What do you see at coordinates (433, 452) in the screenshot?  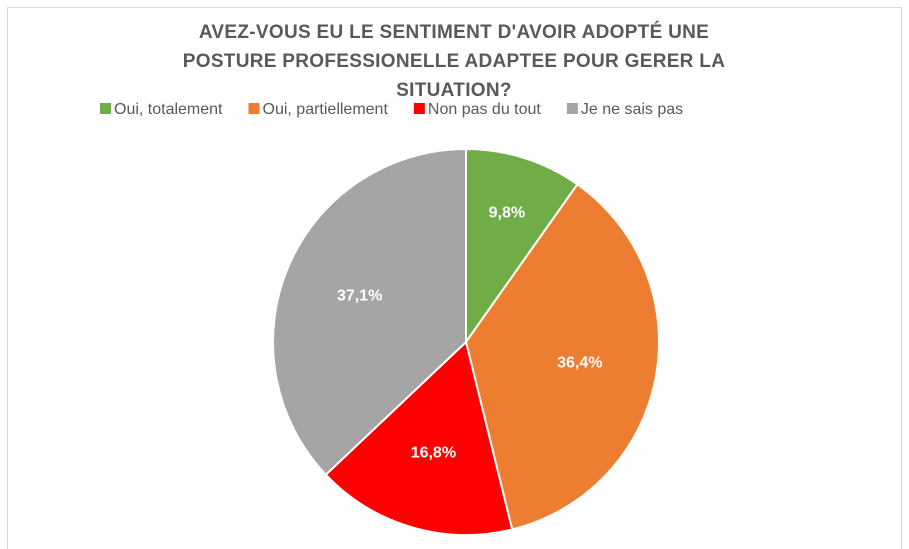 I see `data-label: 16,8%` at bounding box center [433, 452].